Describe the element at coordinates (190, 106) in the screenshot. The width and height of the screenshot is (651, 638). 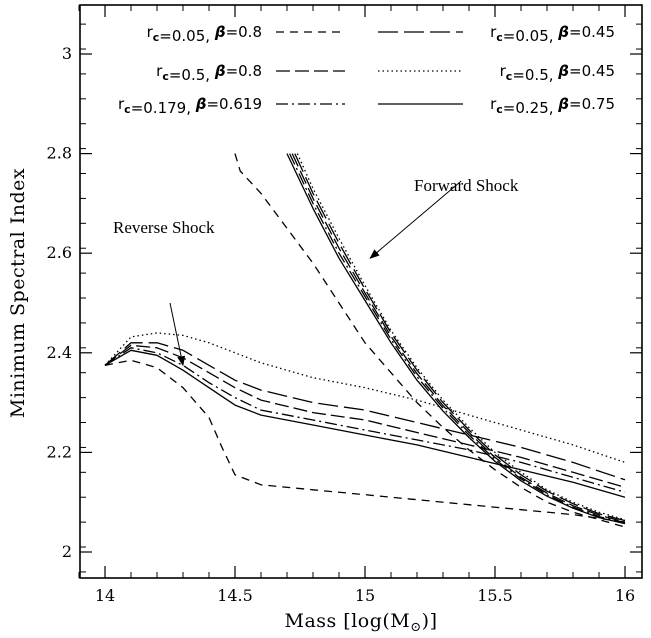
I see `legend-label: rc=0.179, β=0.619` at that location.